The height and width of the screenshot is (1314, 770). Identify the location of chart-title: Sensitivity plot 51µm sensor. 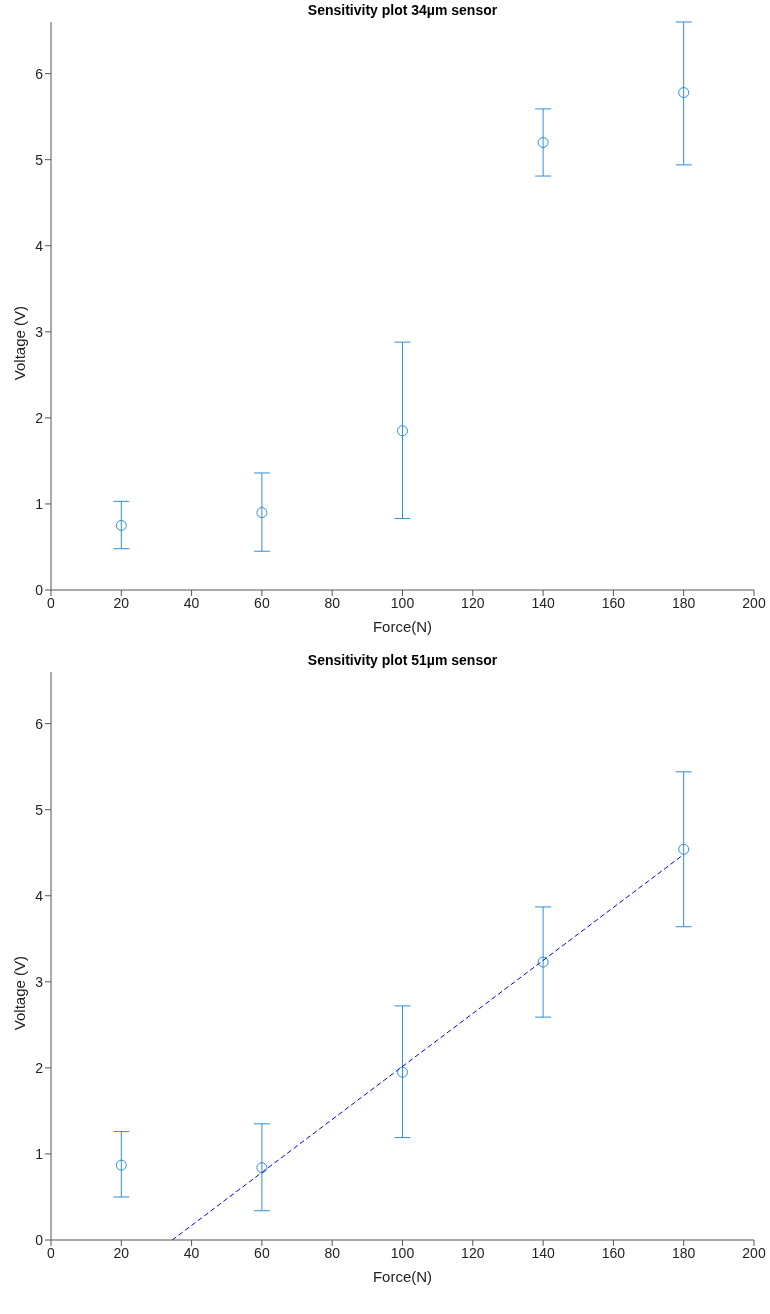
(402, 660).